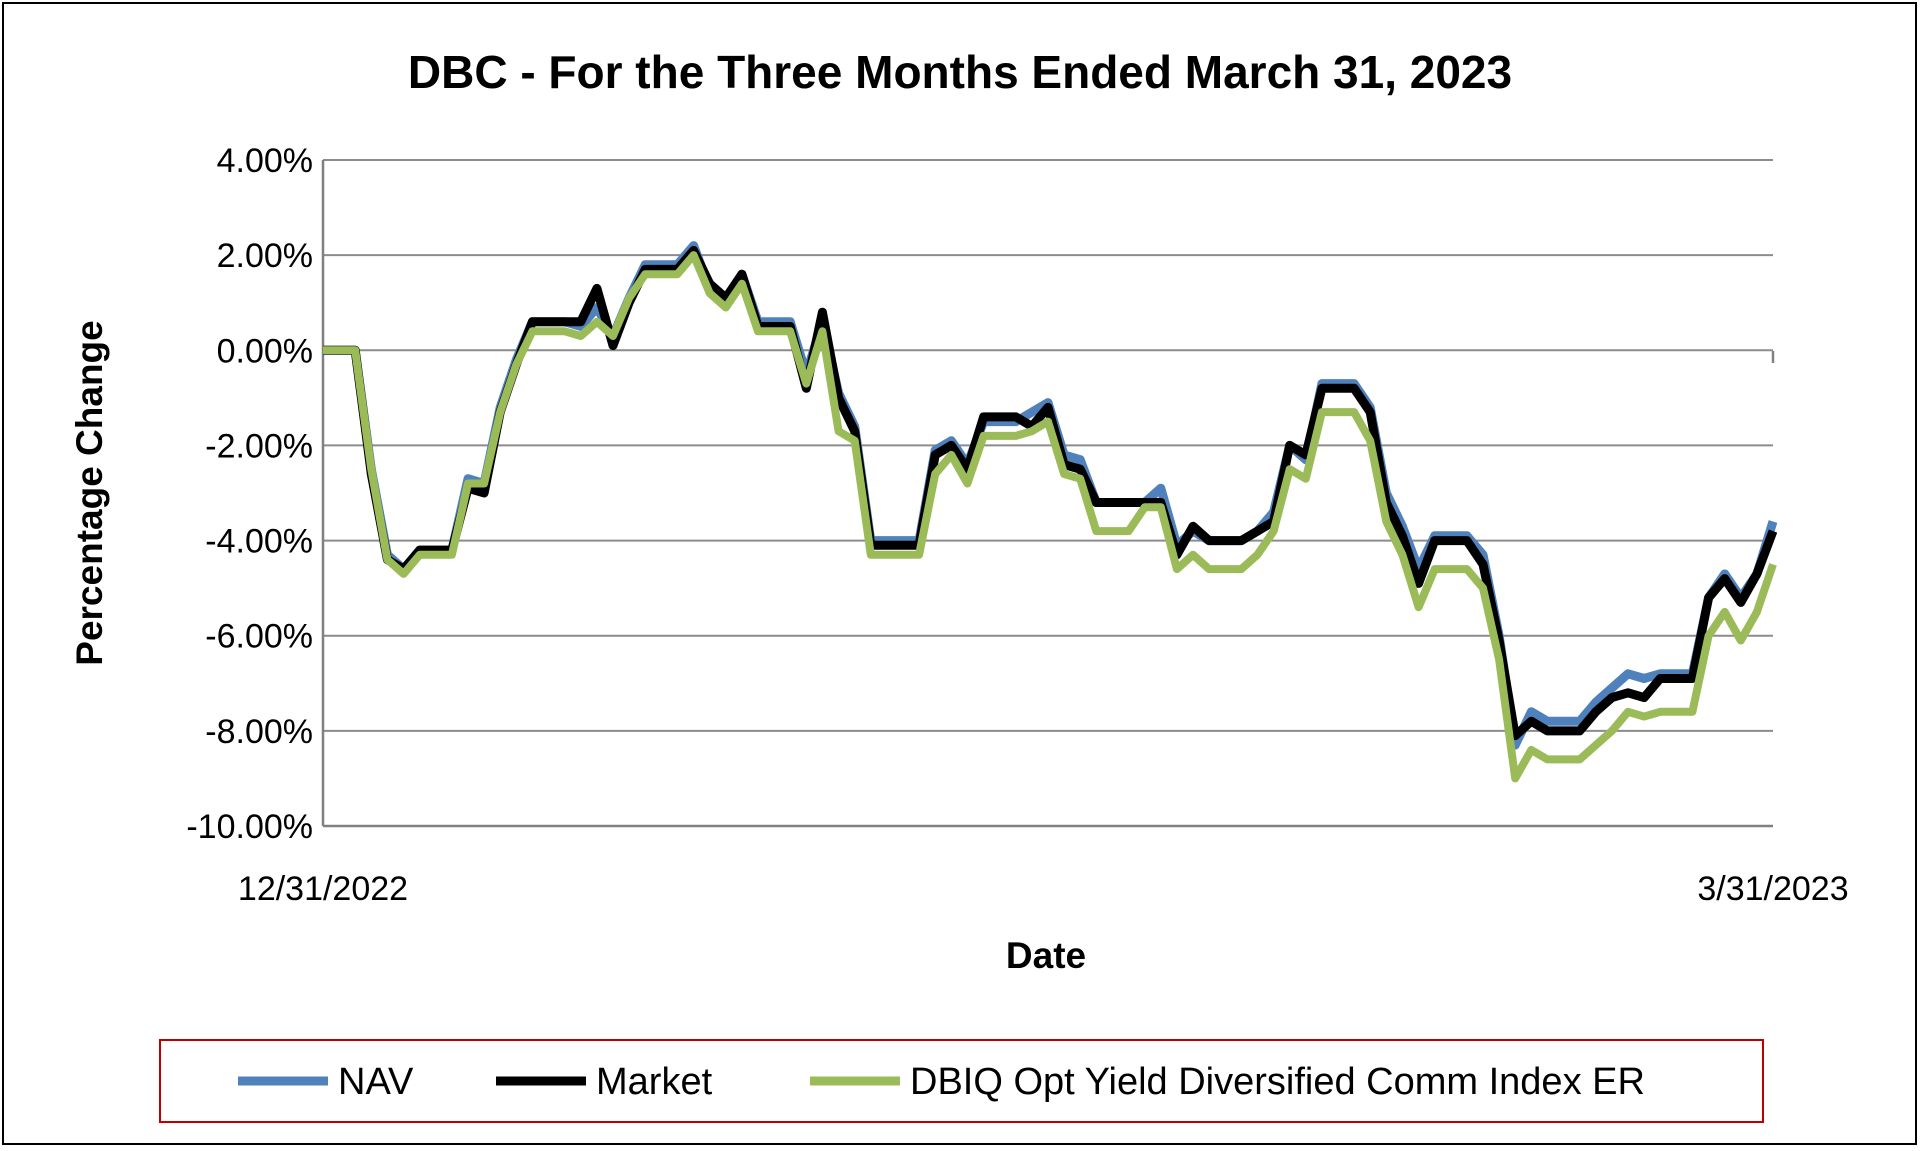  Describe the element at coordinates (265, 161) in the screenshot. I see `y-tick-label: 4.00%` at that location.